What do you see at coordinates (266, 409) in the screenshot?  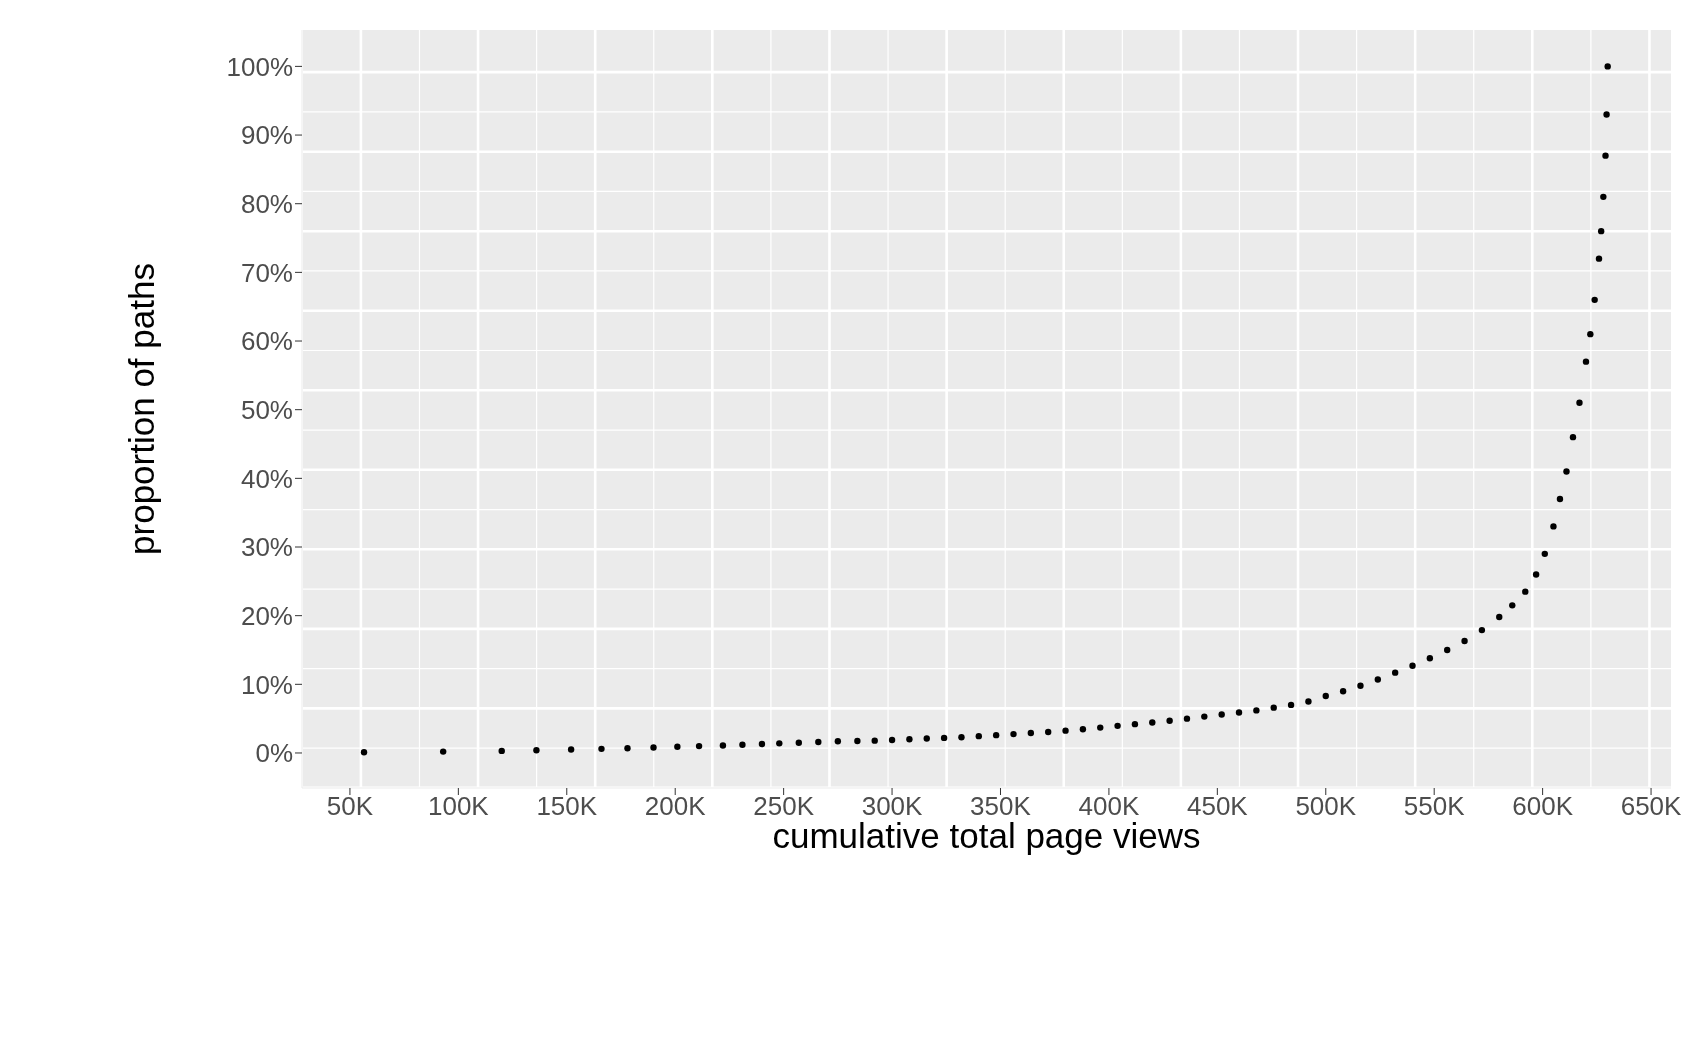 I see `y-tick-label: 50%` at bounding box center [266, 409].